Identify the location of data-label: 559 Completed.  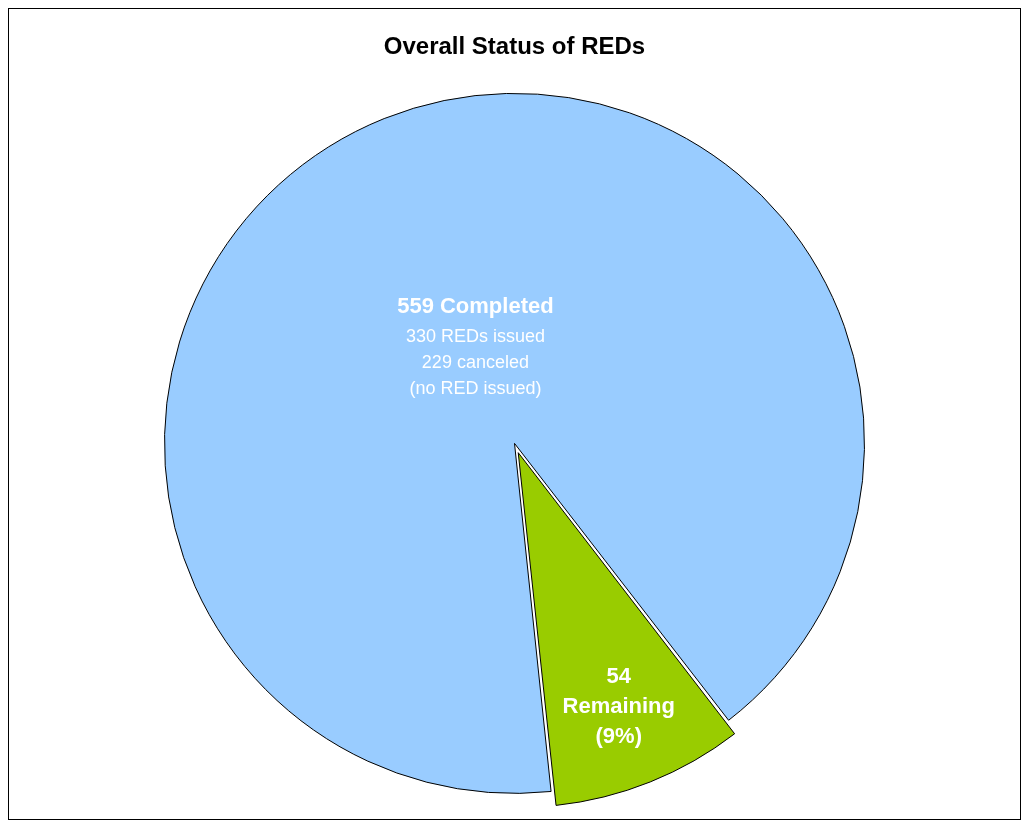
(475, 306).